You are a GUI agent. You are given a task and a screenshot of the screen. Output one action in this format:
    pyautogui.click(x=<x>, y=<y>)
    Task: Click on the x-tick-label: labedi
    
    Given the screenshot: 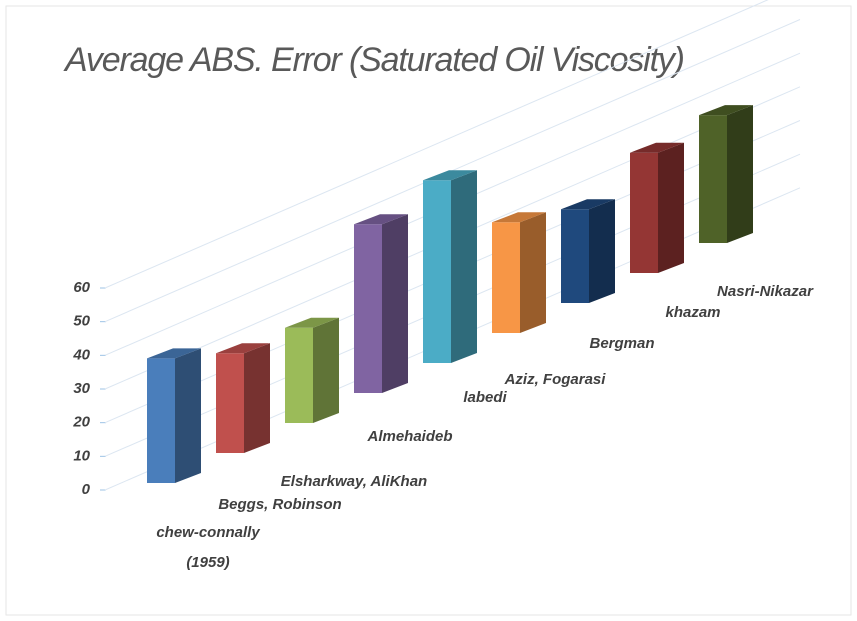 What is the action you would take?
    pyautogui.click(x=485, y=397)
    